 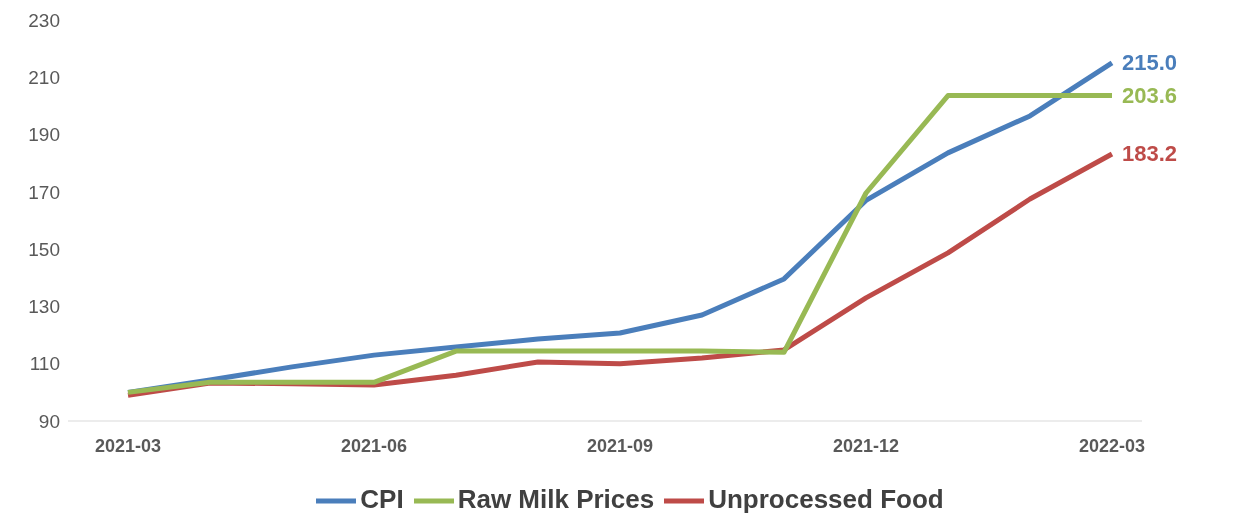 I want to click on x-tick-label: 2022-03, so click(x=1112, y=445).